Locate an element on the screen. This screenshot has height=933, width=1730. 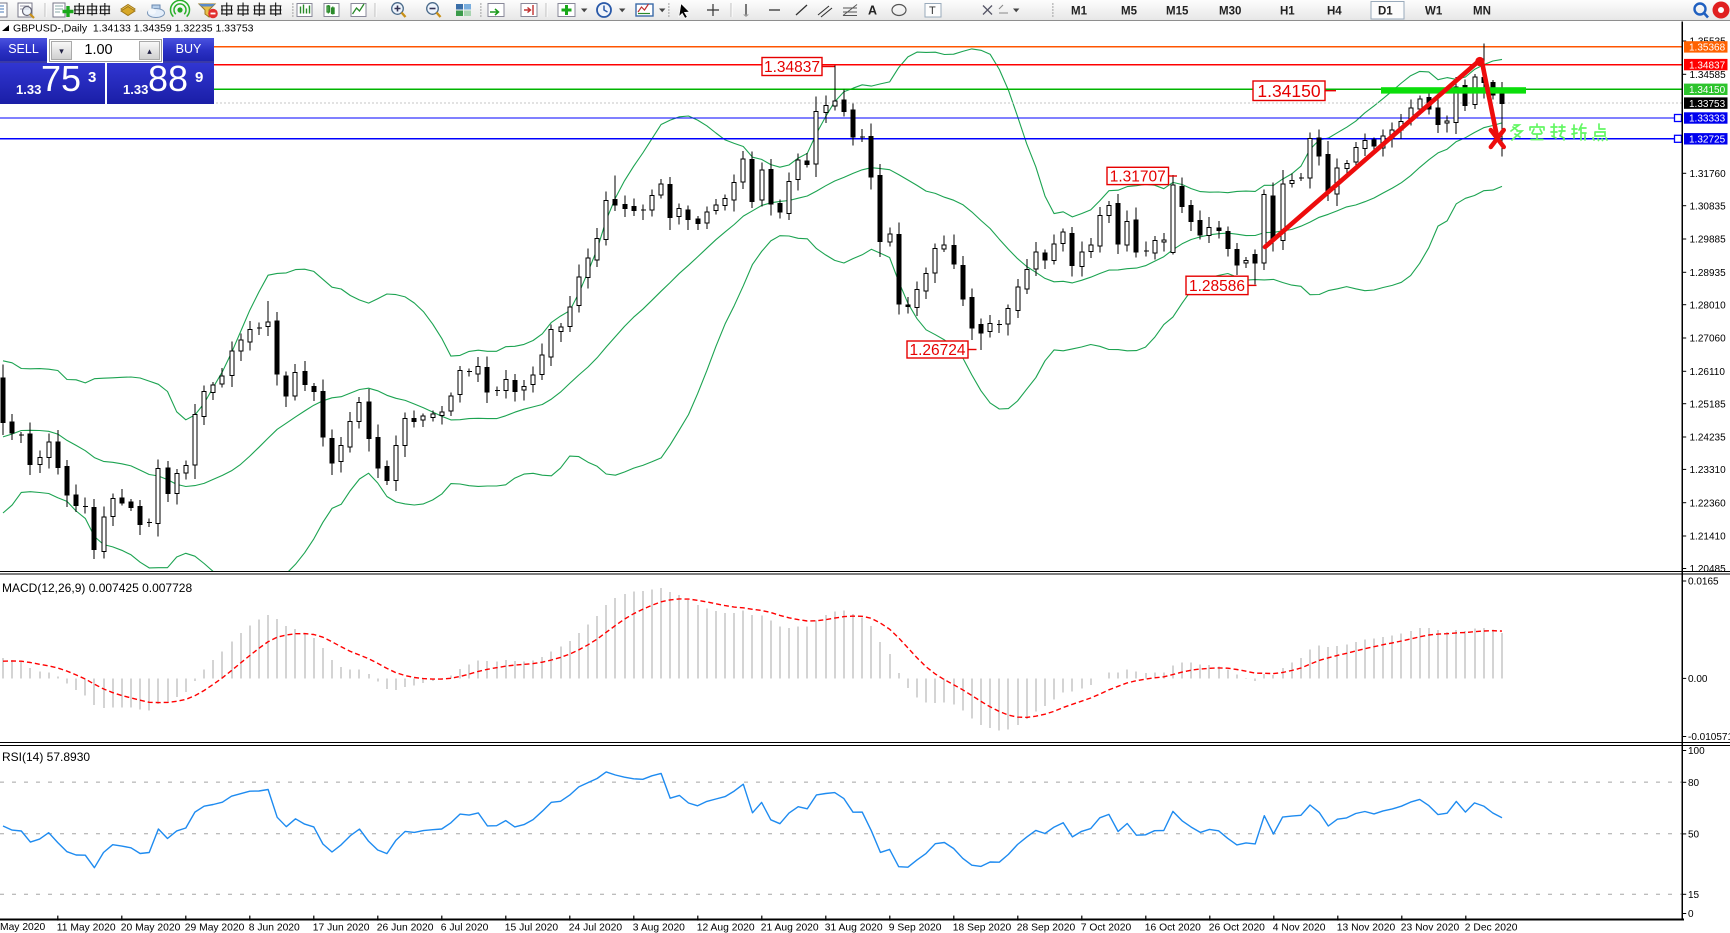
svg-text: 20 May 2020 is located at coordinates (151, 928).